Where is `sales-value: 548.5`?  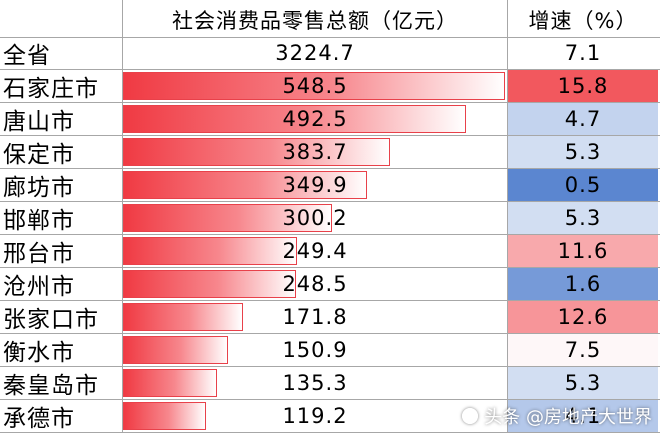
sales-value: 548.5 is located at coordinates (315, 85).